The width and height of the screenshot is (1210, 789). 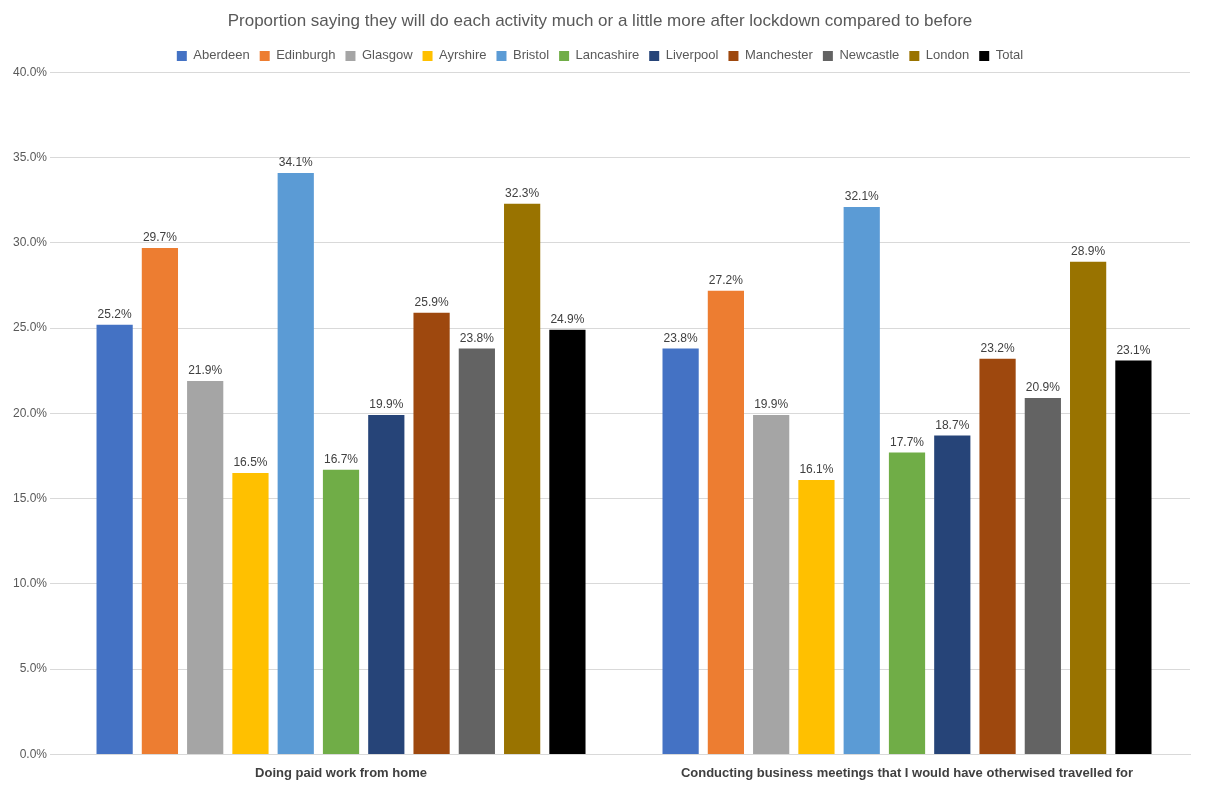 What do you see at coordinates (952, 424) in the screenshot?
I see `data-label: 18.7%` at bounding box center [952, 424].